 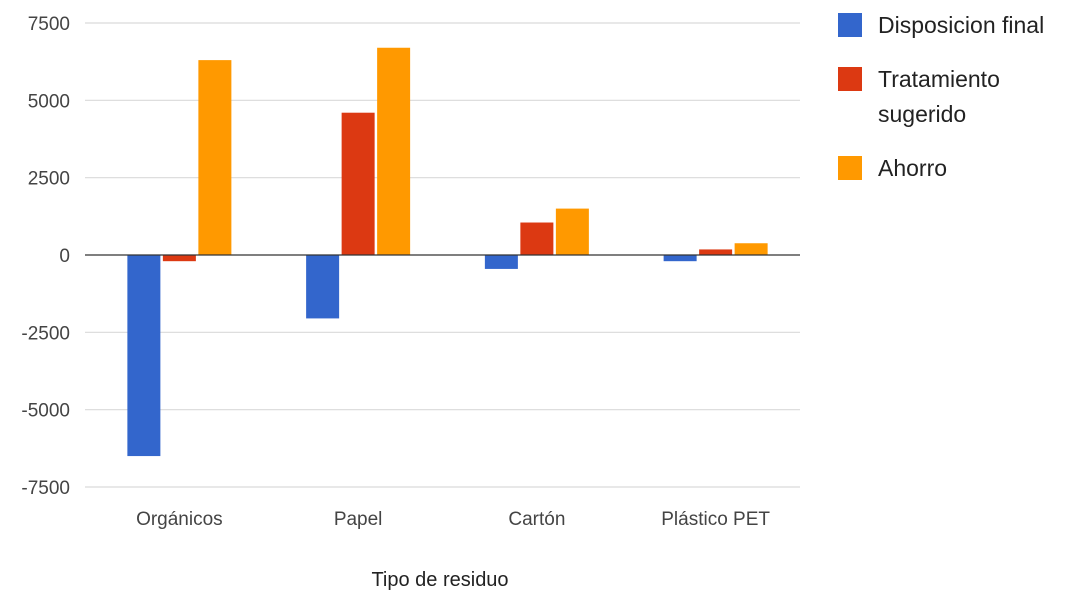 What do you see at coordinates (961, 25) in the screenshot?
I see `legend-label: Disposicion final` at bounding box center [961, 25].